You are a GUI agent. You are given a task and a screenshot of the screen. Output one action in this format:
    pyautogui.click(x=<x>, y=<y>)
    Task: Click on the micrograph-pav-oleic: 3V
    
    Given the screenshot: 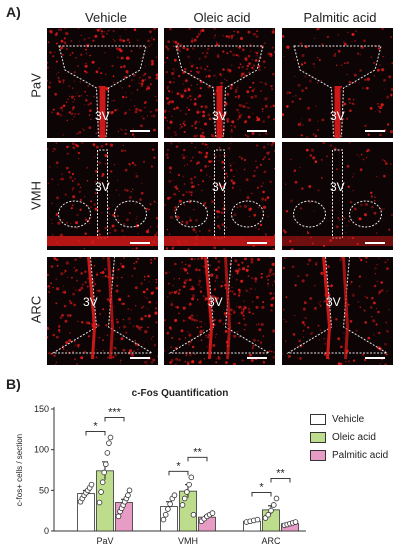 What is the action you would take?
    pyautogui.click(x=219, y=83)
    